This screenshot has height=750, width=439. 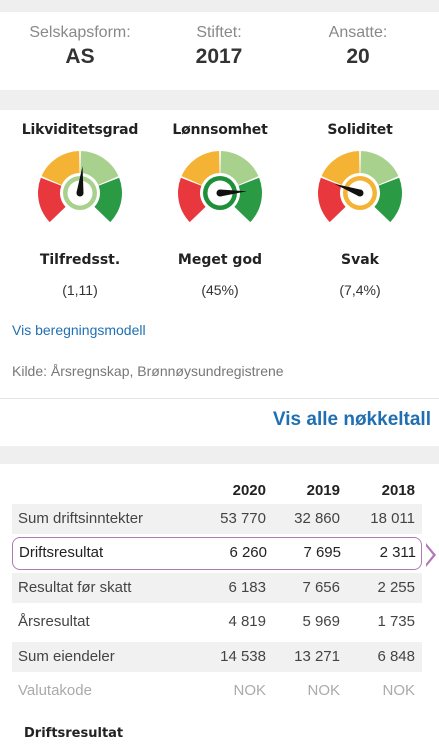 What do you see at coordinates (243, 656) in the screenshot?
I see `cell: 14 538` at bounding box center [243, 656].